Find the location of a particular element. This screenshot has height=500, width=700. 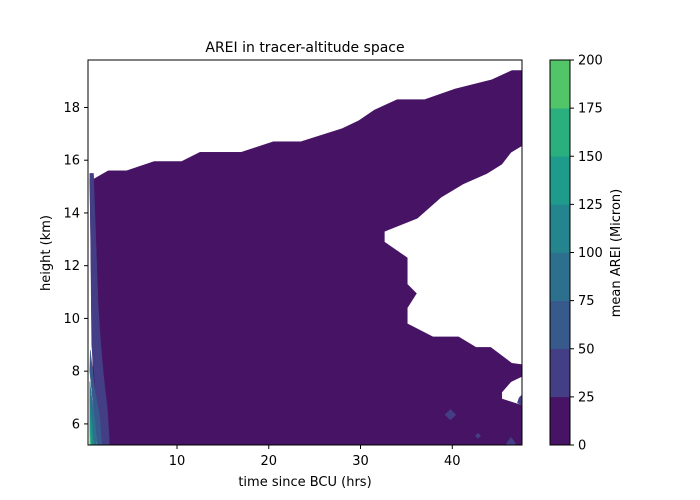

x-tick-label-20: 20 is located at coordinates (268, 461).